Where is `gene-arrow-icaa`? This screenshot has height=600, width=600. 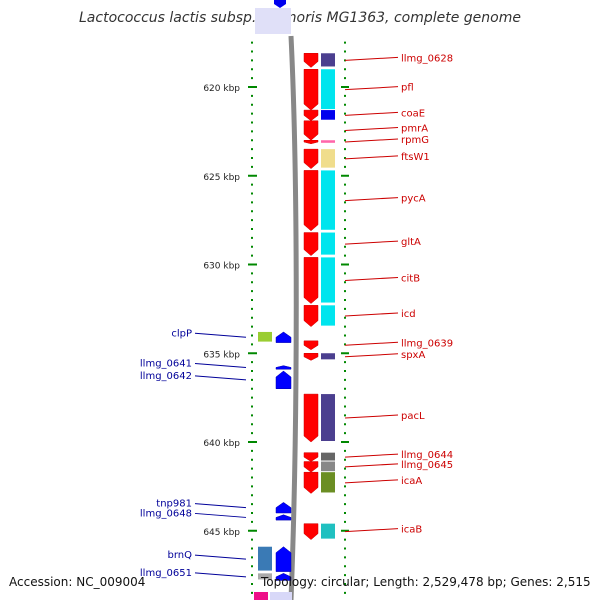
gene-arrow-icaa is located at coordinates (311, 482).